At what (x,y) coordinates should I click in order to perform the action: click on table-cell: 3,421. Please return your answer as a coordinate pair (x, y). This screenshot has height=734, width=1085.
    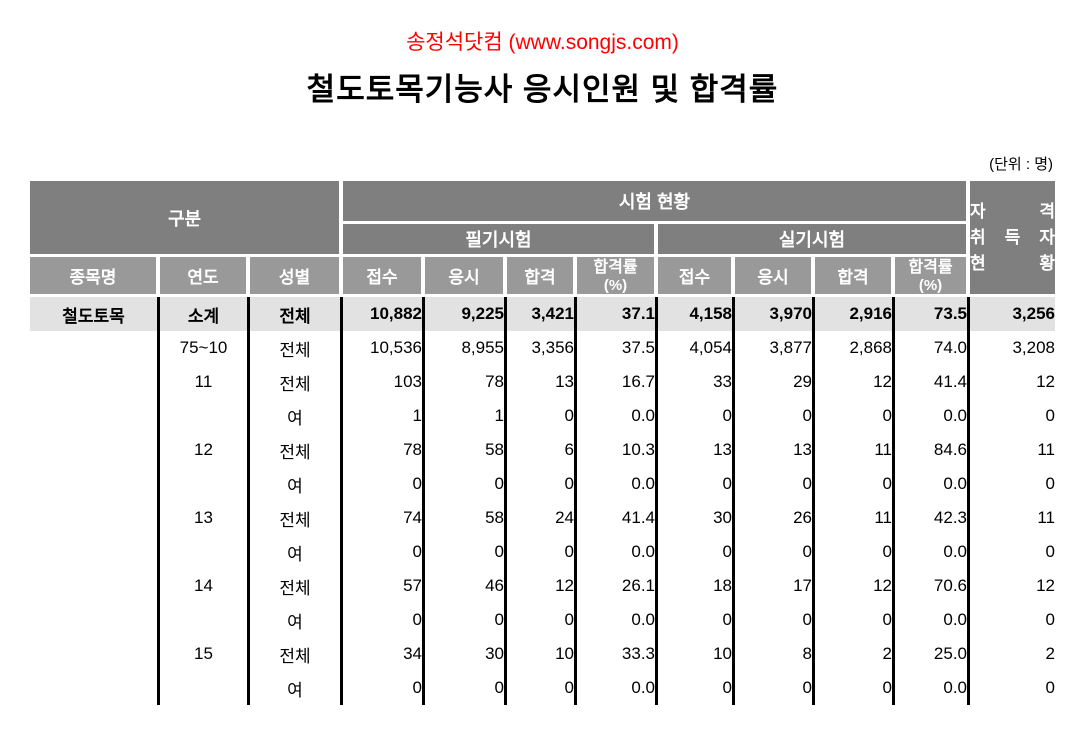
    Looking at the image, I should click on (542, 314).